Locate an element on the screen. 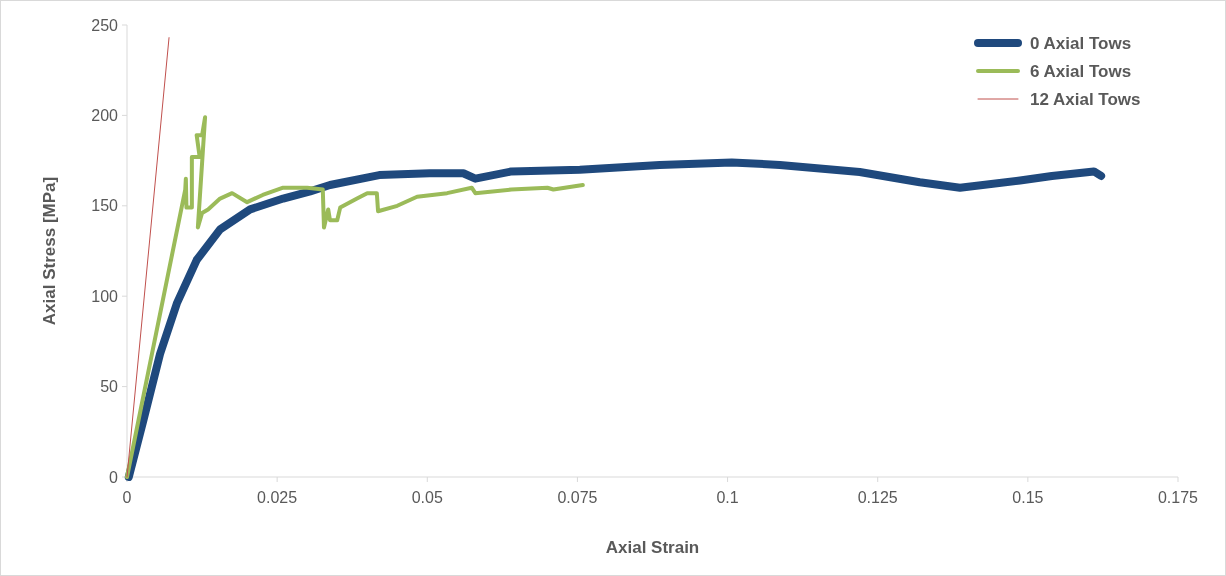 The height and width of the screenshot is (576, 1226). y-tick-label: 0 is located at coordinates (114, 477).